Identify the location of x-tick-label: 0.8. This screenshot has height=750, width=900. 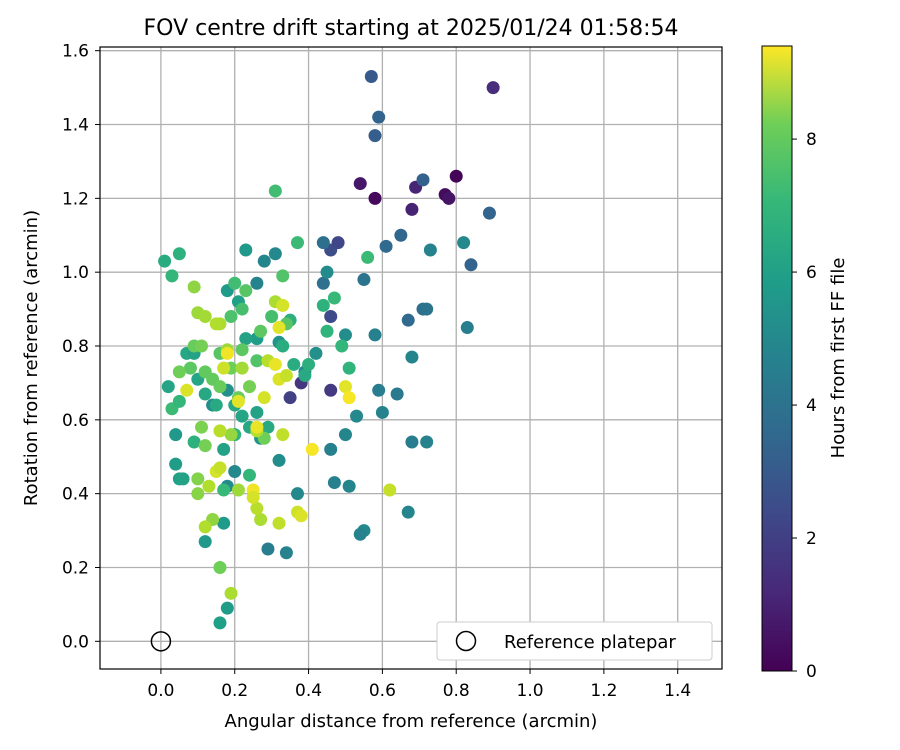
(456, 691).